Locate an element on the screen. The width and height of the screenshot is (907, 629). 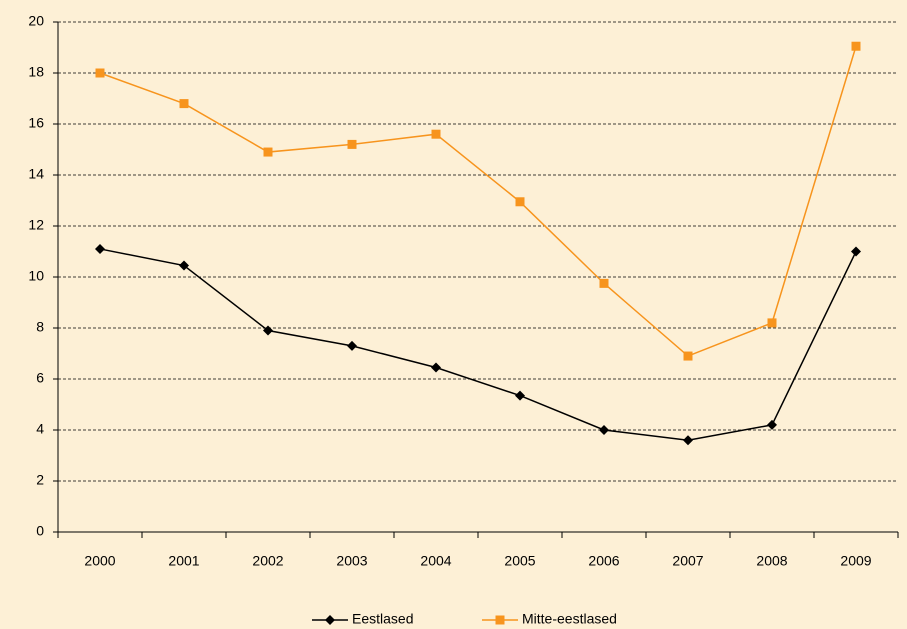
y-tick-label: 4 is located at coordinates (40, 429).